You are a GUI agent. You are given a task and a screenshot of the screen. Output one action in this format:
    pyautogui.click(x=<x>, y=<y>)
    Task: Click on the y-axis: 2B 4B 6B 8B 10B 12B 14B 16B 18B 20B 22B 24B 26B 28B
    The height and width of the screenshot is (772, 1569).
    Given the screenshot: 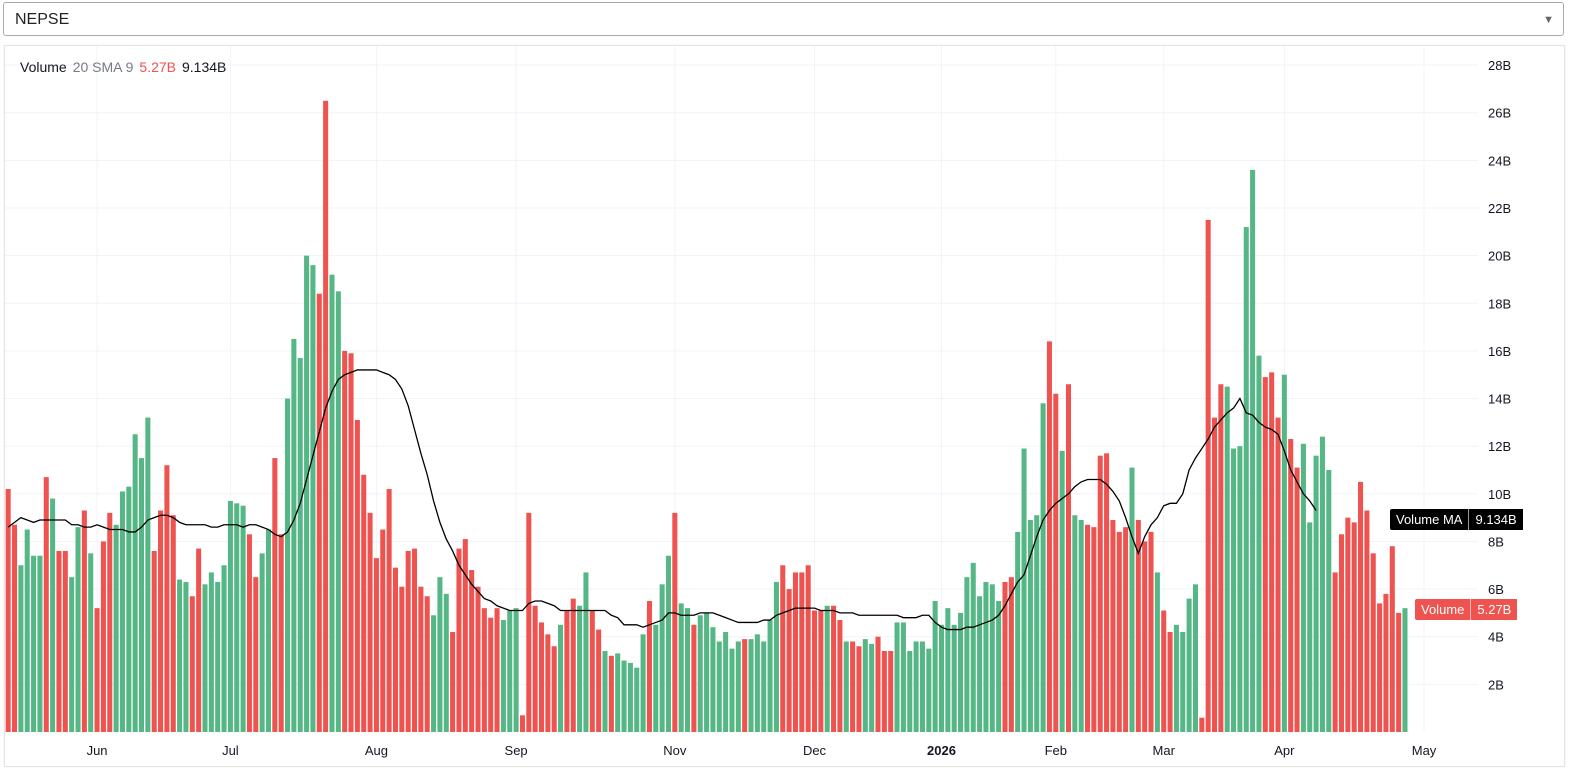 What is the action you would take?
    pyautogui.click(x=1499, y=375)
    